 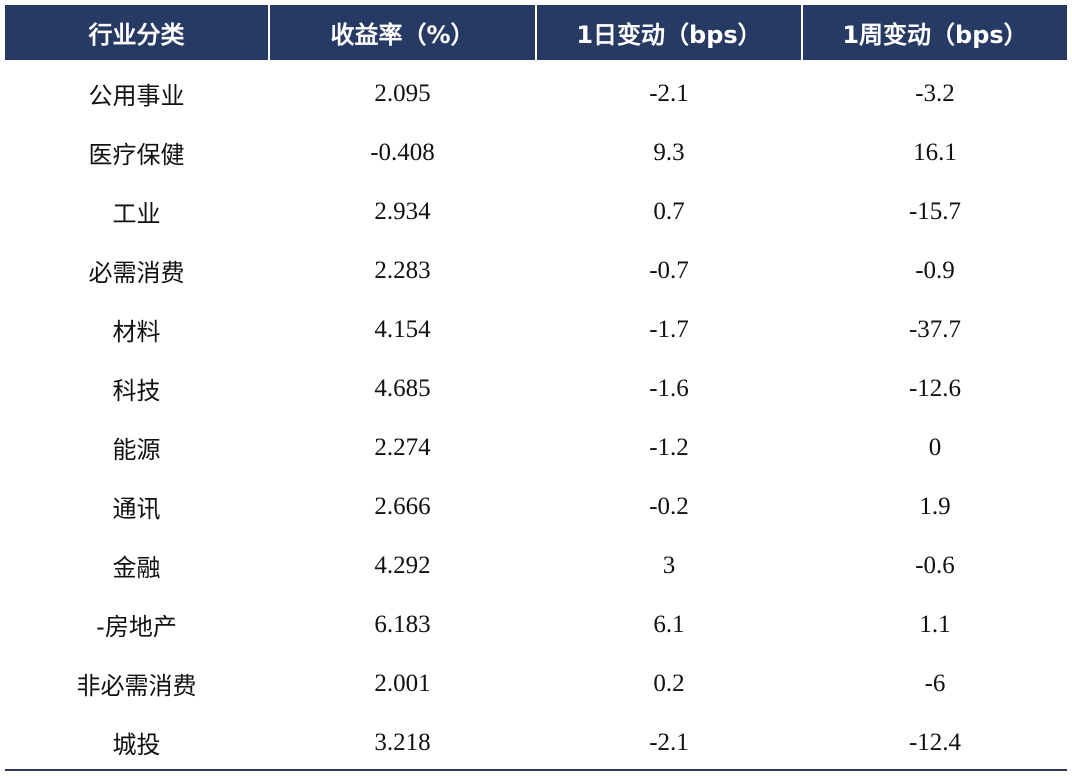 What do you see at coordinates (935, 624) in the screenshot?
I see `cell: 1.1` at bounding box center [935, 624].